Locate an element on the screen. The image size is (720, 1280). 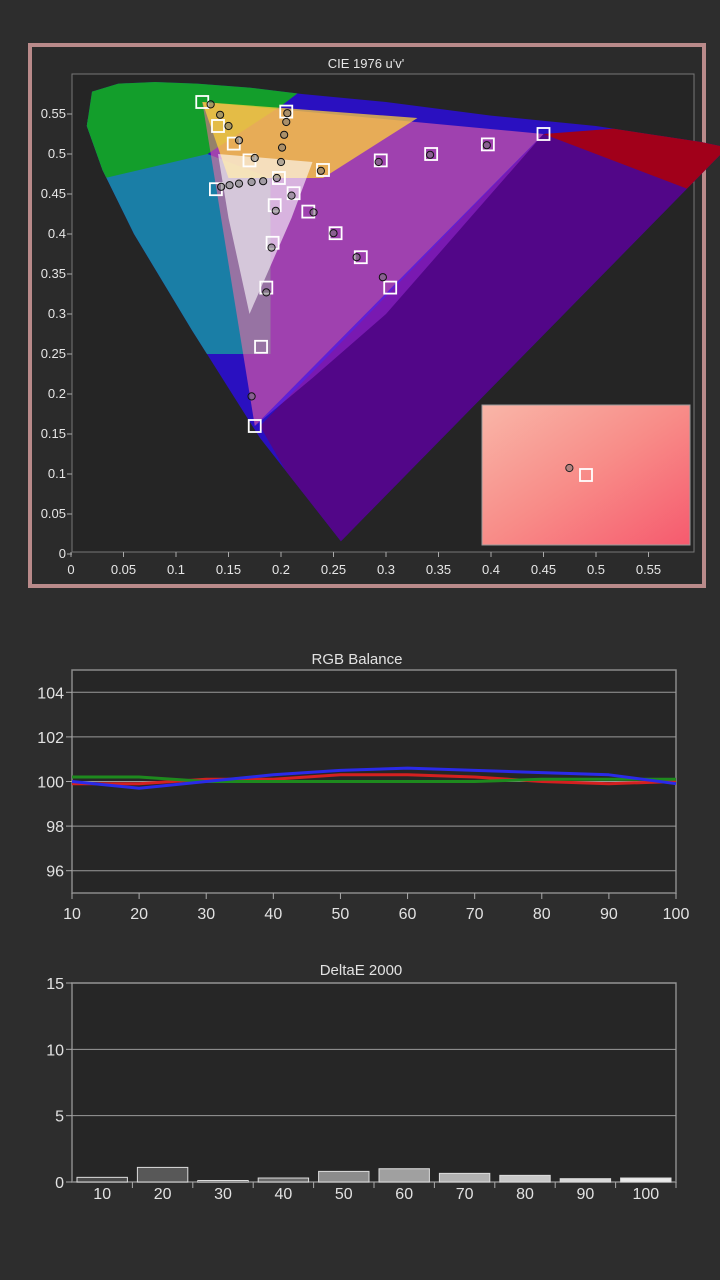
rgb-gridlines is located at coordinates (374, 781).